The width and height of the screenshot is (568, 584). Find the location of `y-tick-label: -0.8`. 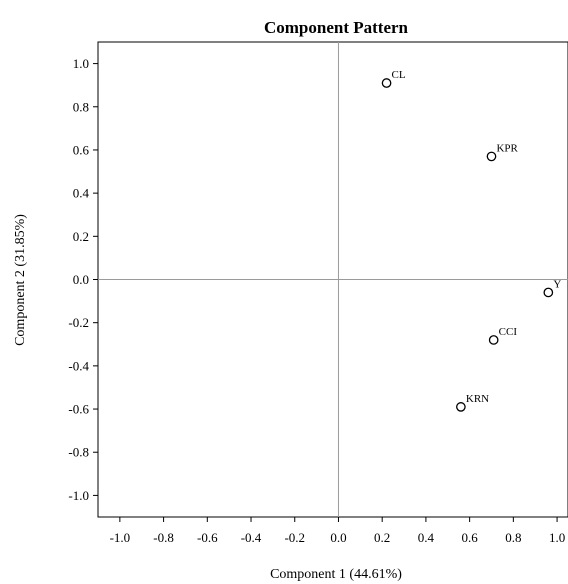

y-tick-label: -0.8 is located at coordinates (78, 452).